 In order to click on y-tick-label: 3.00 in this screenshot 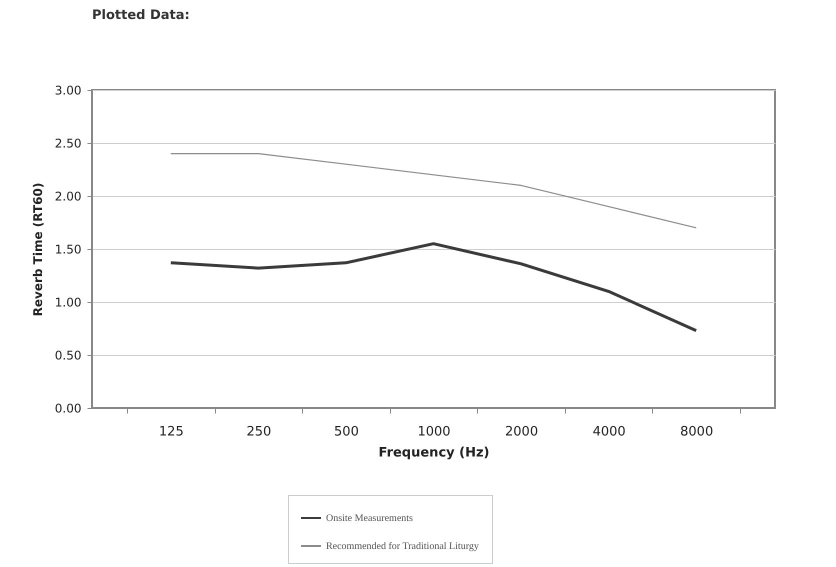, I will do `click(68, 91)`.